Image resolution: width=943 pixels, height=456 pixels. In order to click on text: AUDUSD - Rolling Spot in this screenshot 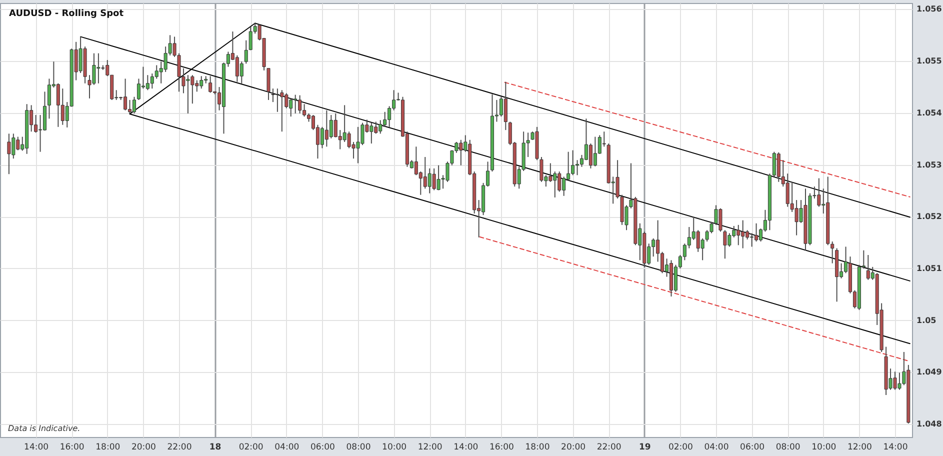, I will do `click(66, 14)`.